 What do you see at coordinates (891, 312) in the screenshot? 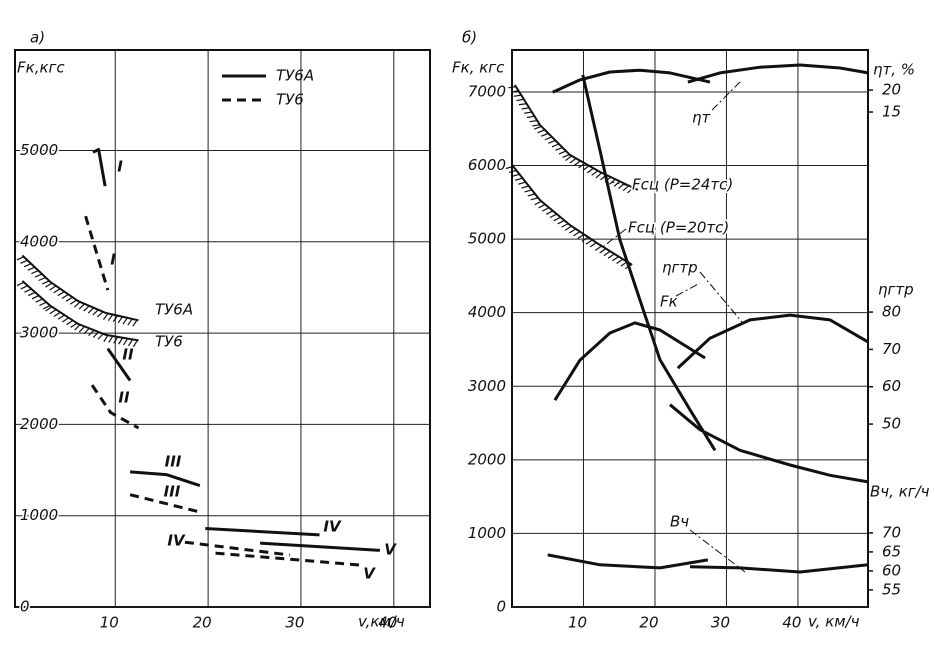
I see `y-tick-label: 80` at bounding box center [891, 312].